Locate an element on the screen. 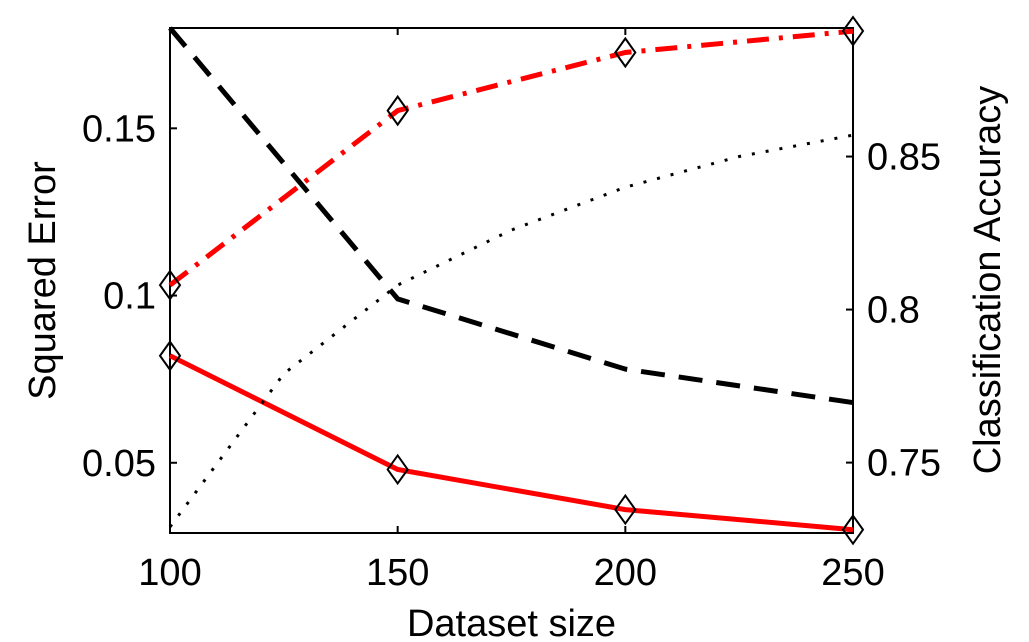 Image resolution: width=1029 pixels, height=642 pixels. x-axis-label: Dataset size is located at coordinates (511, 622).